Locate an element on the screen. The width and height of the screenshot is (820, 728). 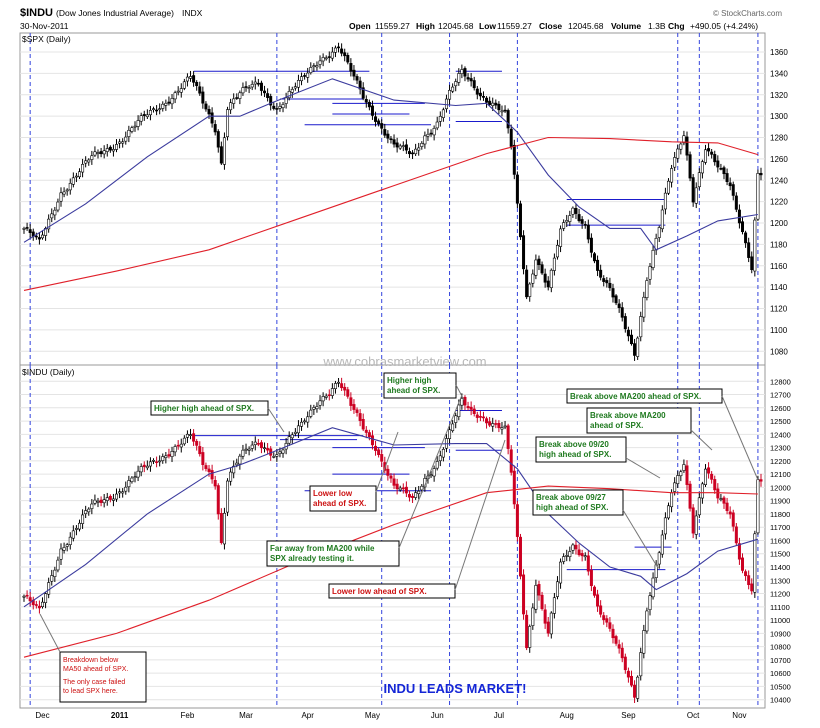
x-tick-label: Oct is located at coordinates (693, 715).